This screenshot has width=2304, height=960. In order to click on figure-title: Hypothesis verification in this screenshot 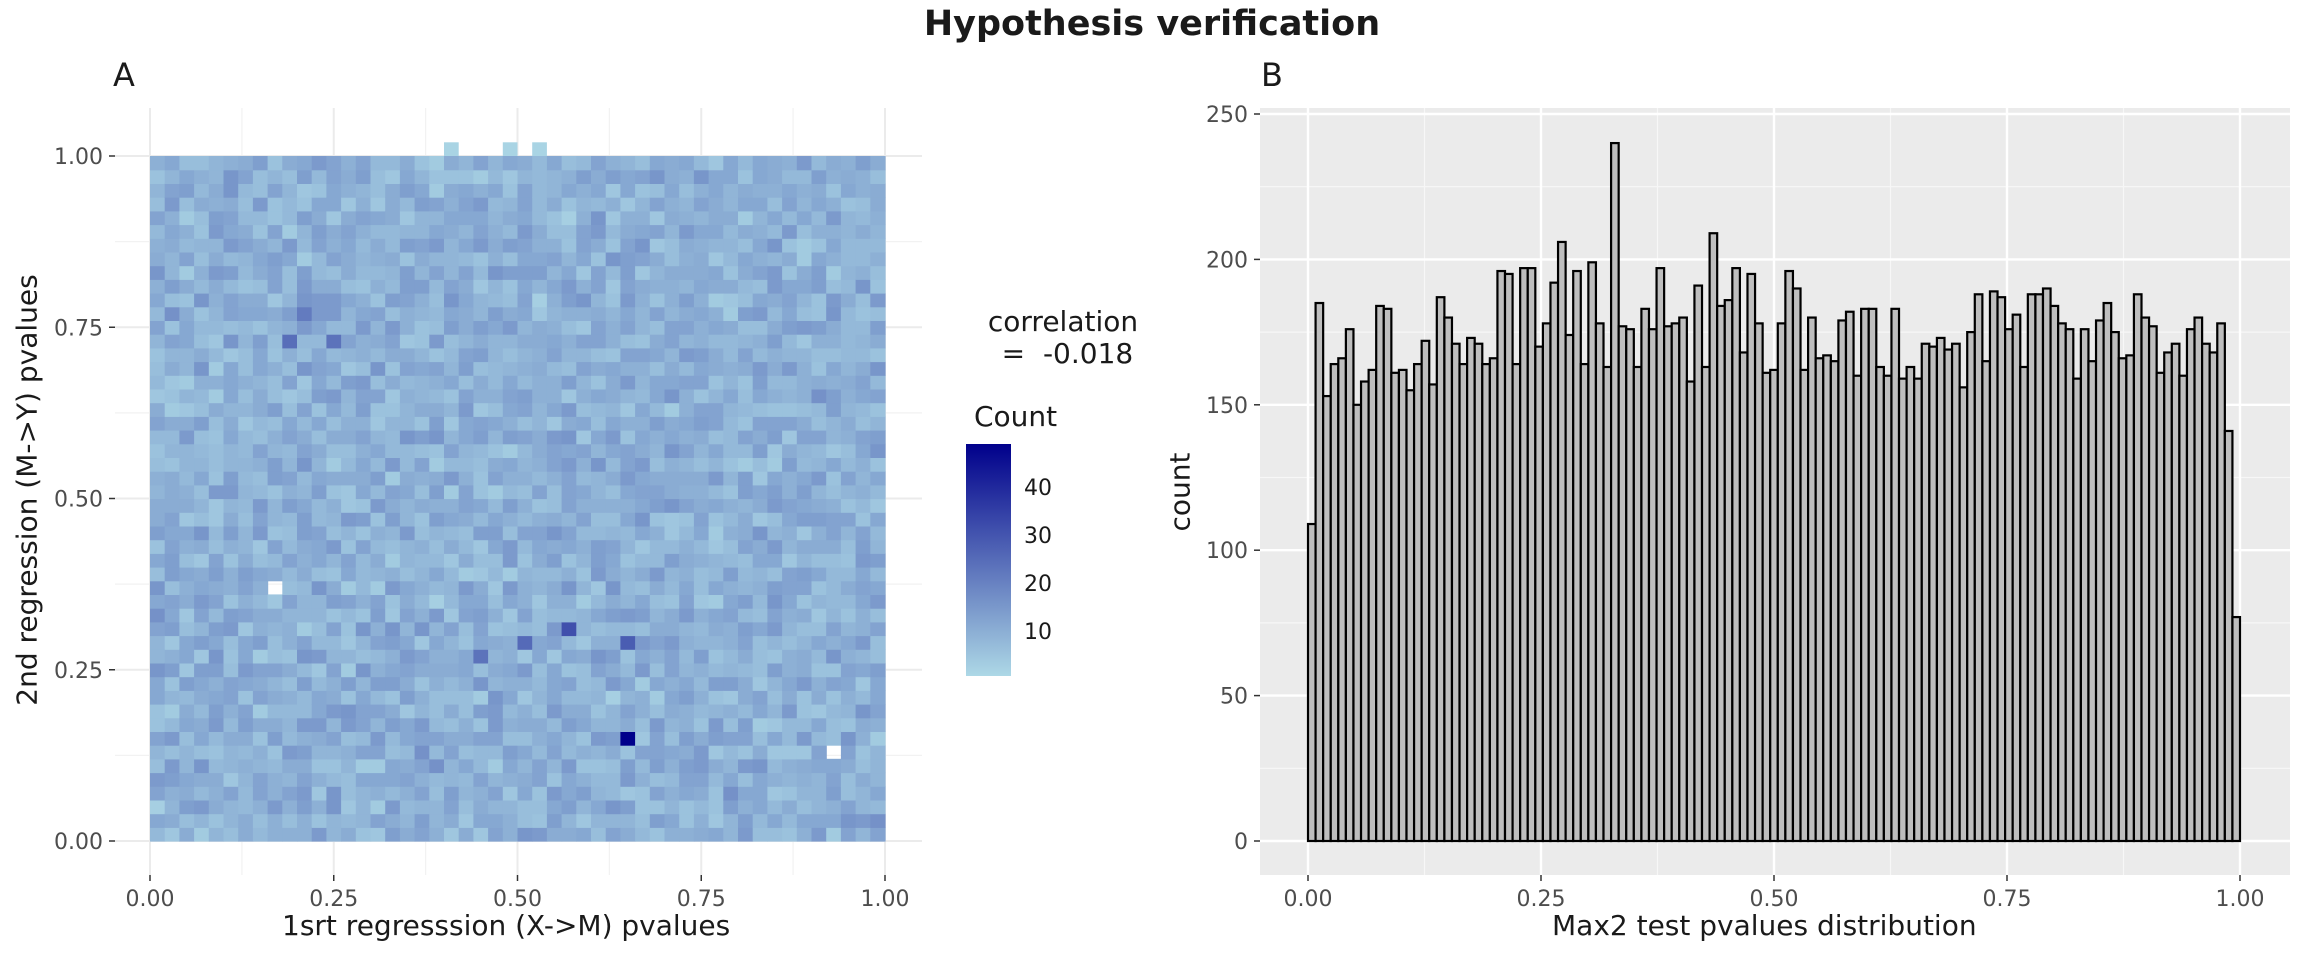, I will do `click(1152, 24)`.